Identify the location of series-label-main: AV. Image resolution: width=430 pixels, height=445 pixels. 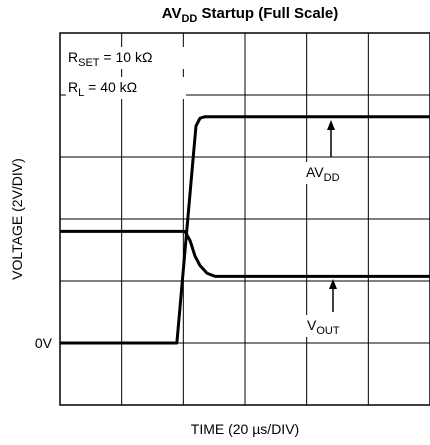
(315, 172).